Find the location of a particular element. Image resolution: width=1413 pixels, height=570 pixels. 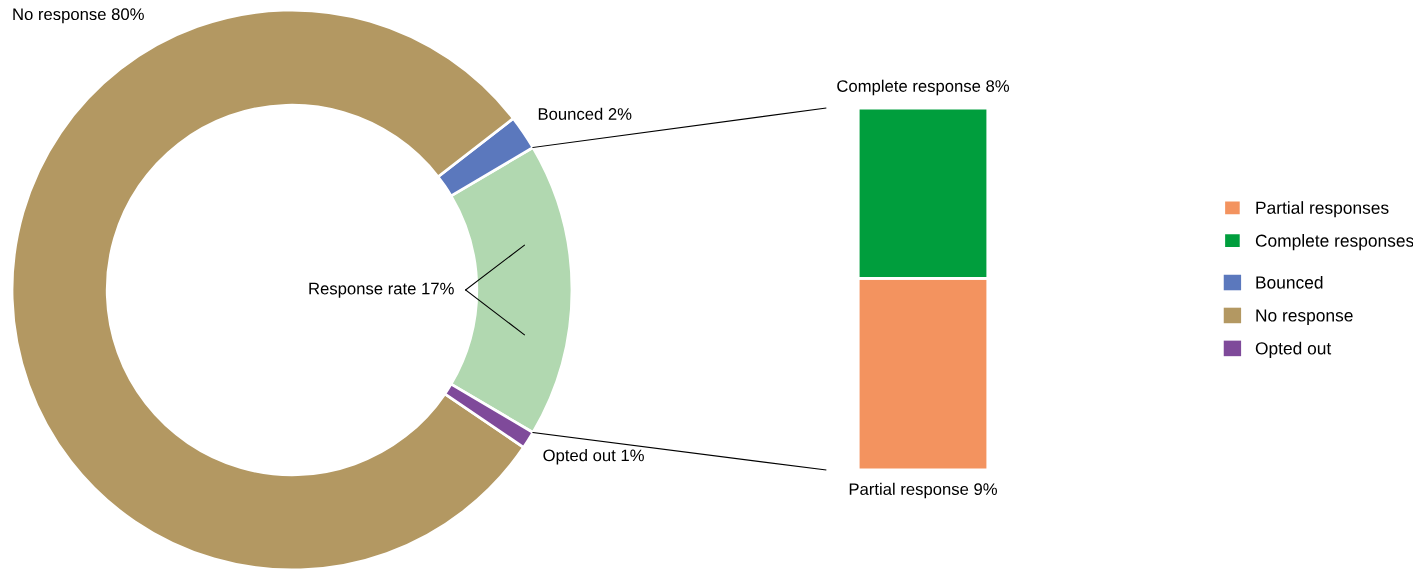

legend-label: Complete responses is located at coordinates (1334, 242).